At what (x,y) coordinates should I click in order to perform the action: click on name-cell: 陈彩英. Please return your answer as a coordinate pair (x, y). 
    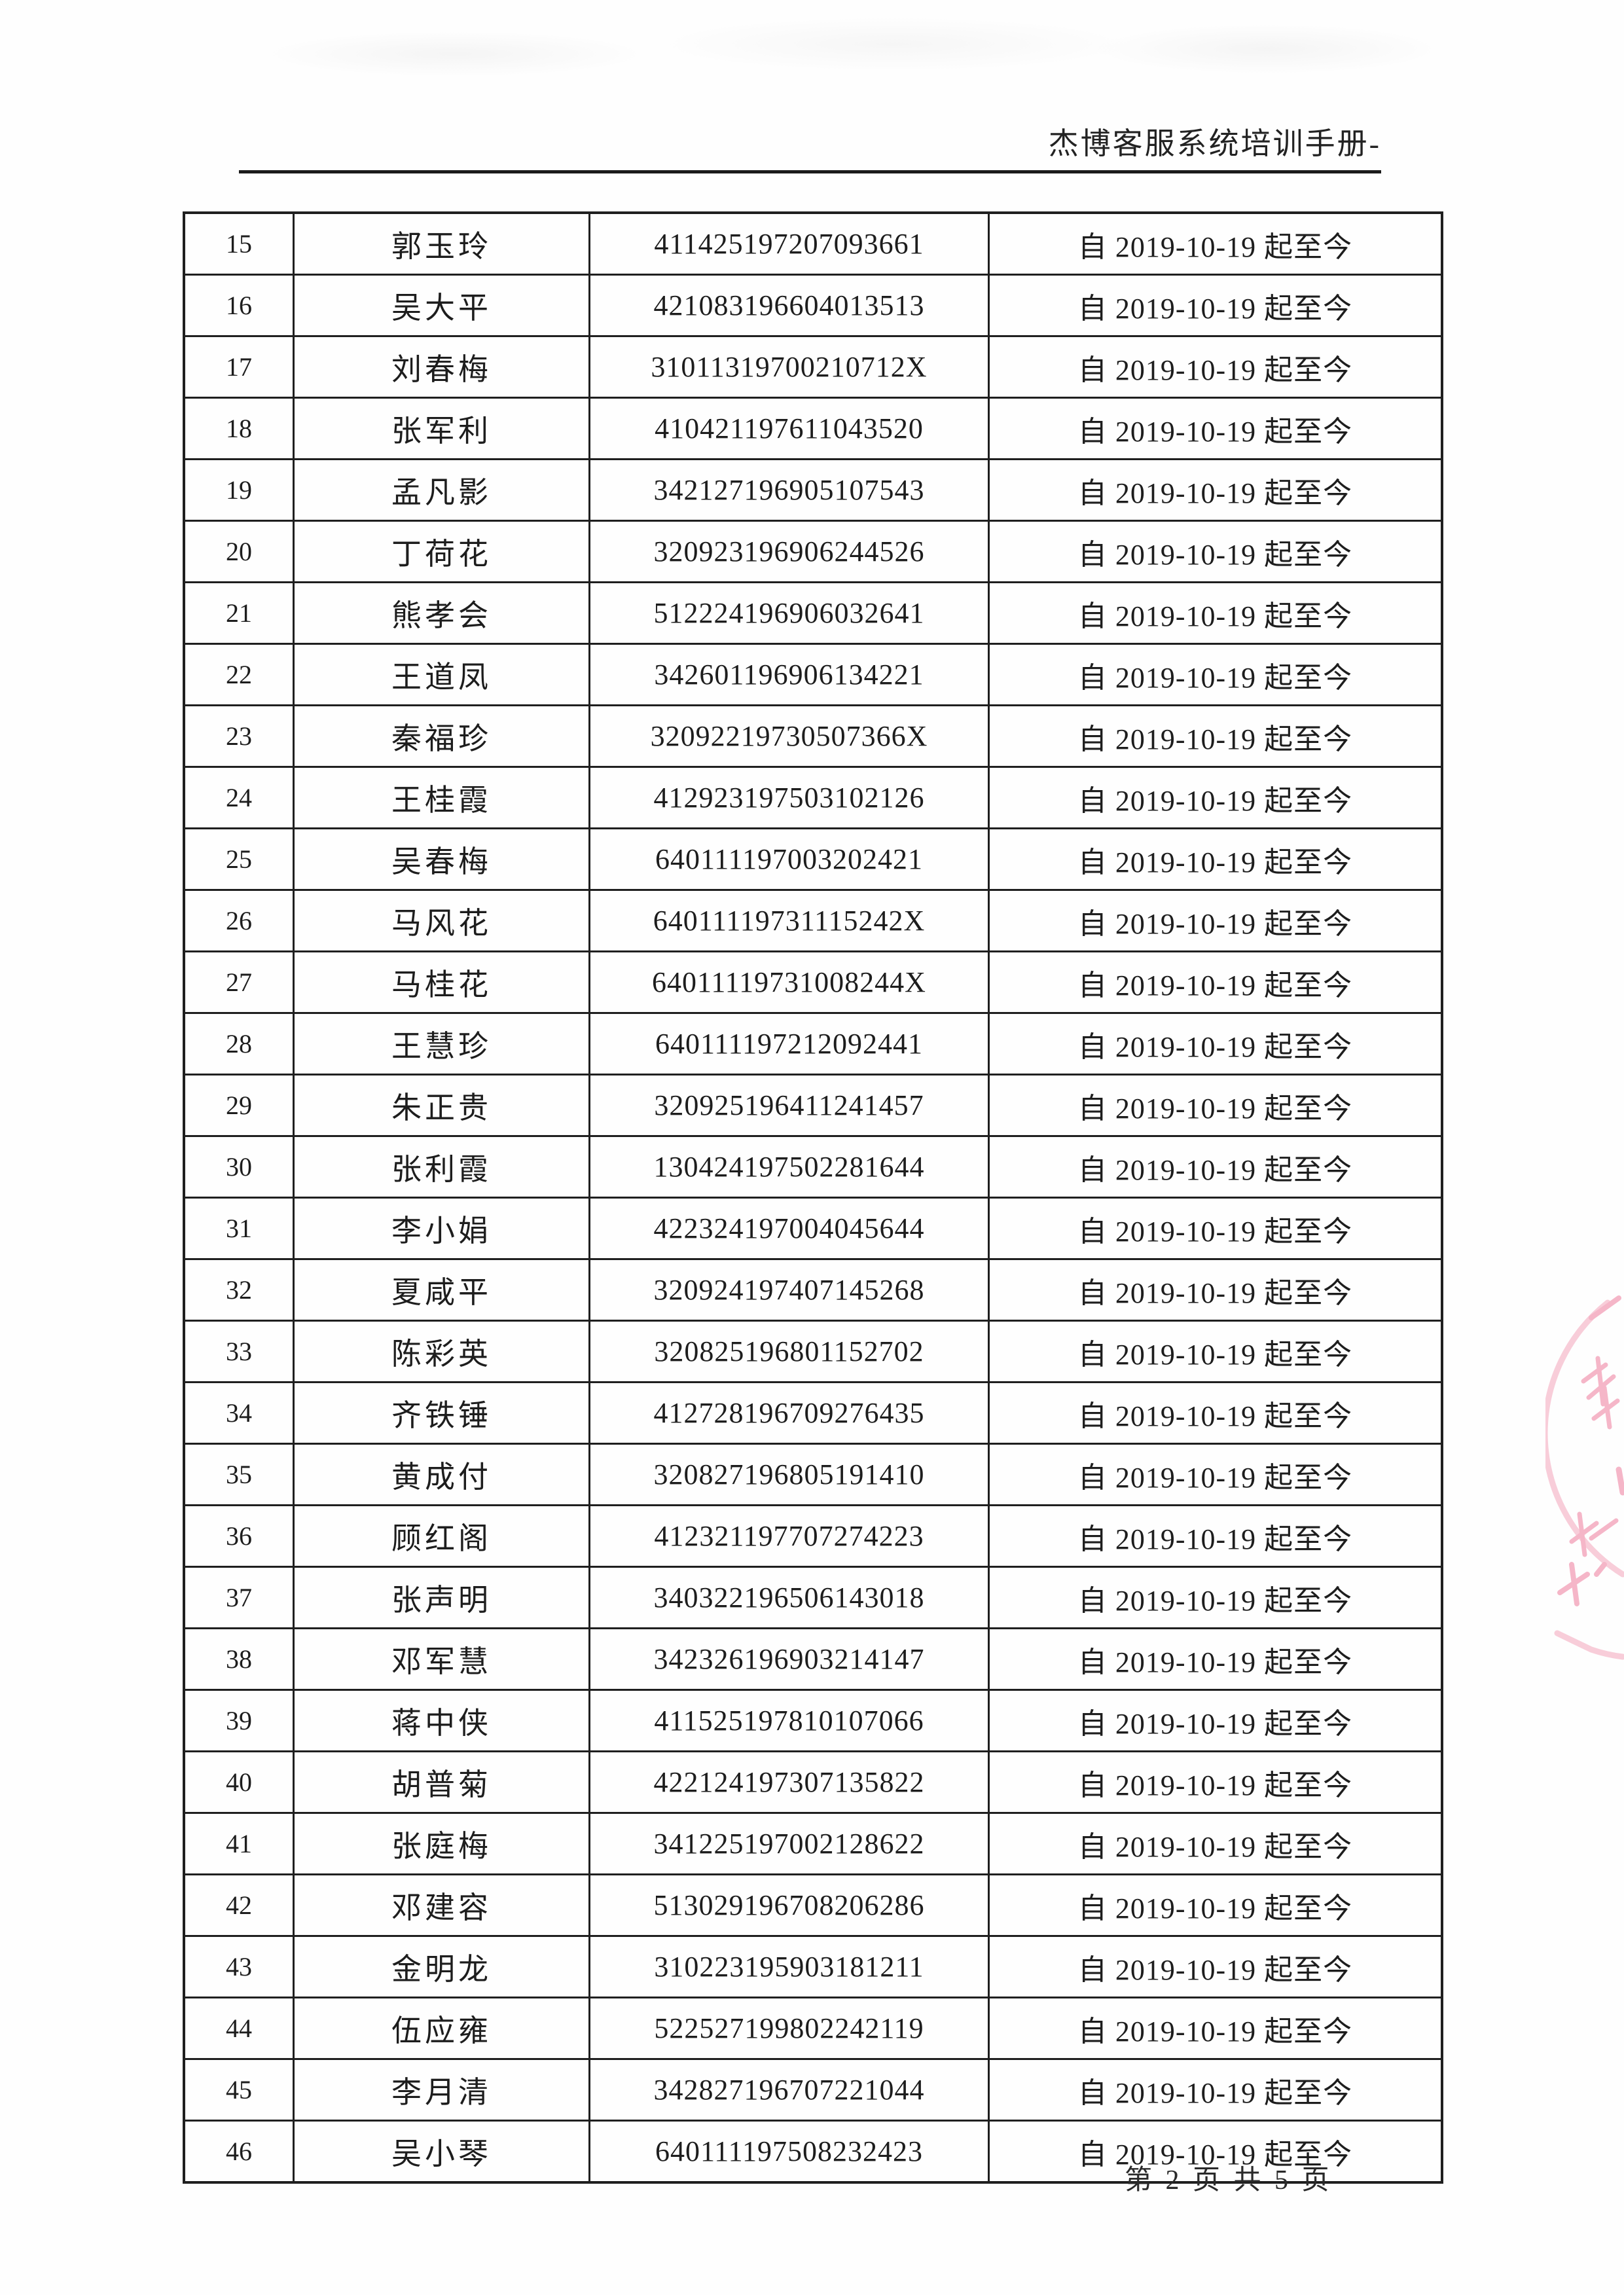
    Looking at the image, I should click on (441, 1352).